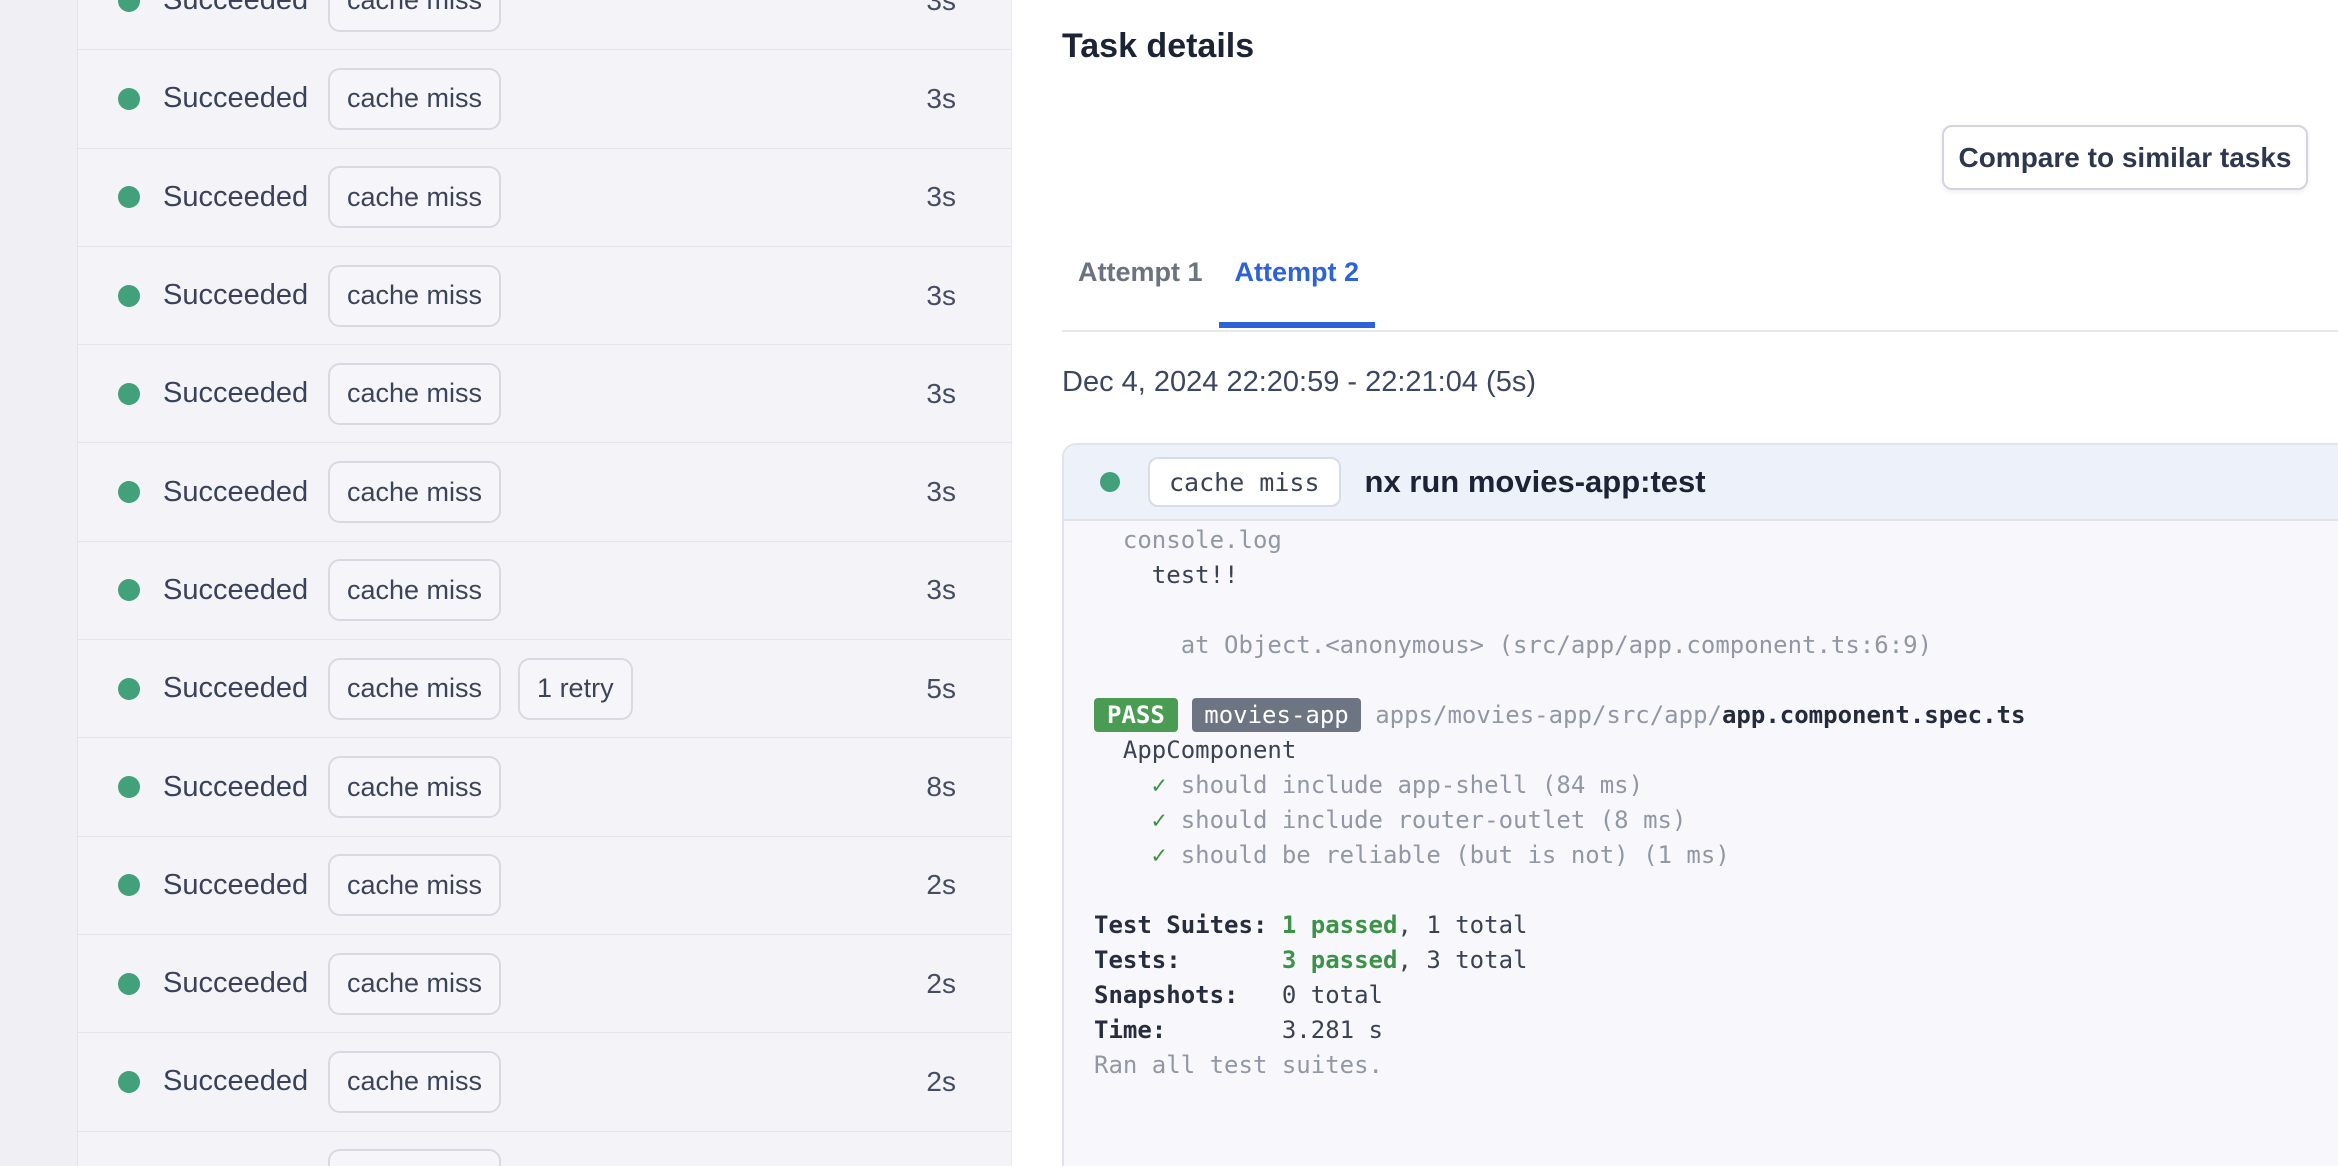 The height and width of the screenshot is (1166, 2338). I want to click on task-duration: 5s, so click(941, 688).